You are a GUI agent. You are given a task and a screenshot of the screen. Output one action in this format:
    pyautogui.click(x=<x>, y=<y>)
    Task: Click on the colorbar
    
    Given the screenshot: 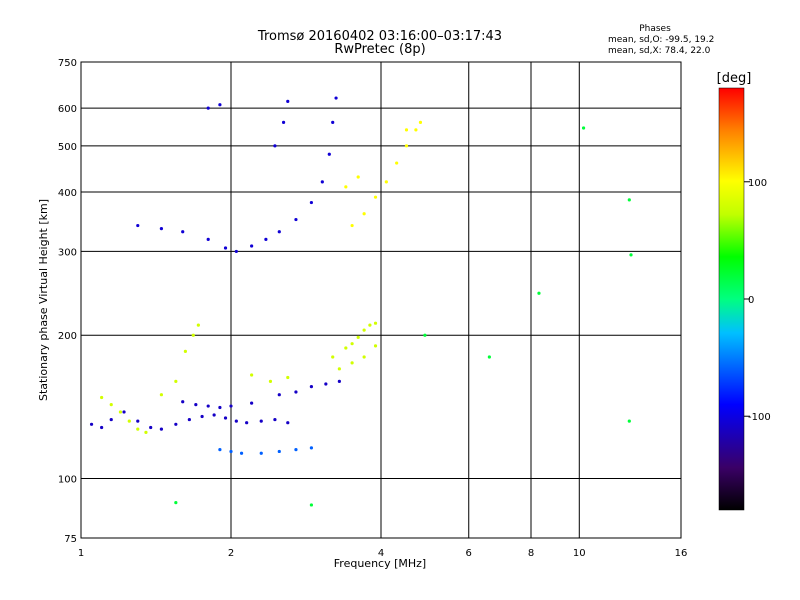 What is the action you would take?
    pyautogui.click(x=731, y=299)
    